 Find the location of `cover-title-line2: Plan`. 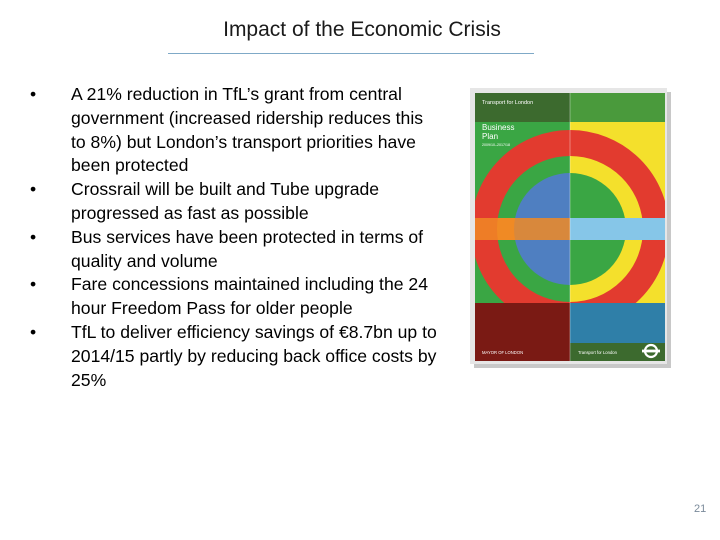

cover-title-line2: Plan is located at coordinates (490, 136).